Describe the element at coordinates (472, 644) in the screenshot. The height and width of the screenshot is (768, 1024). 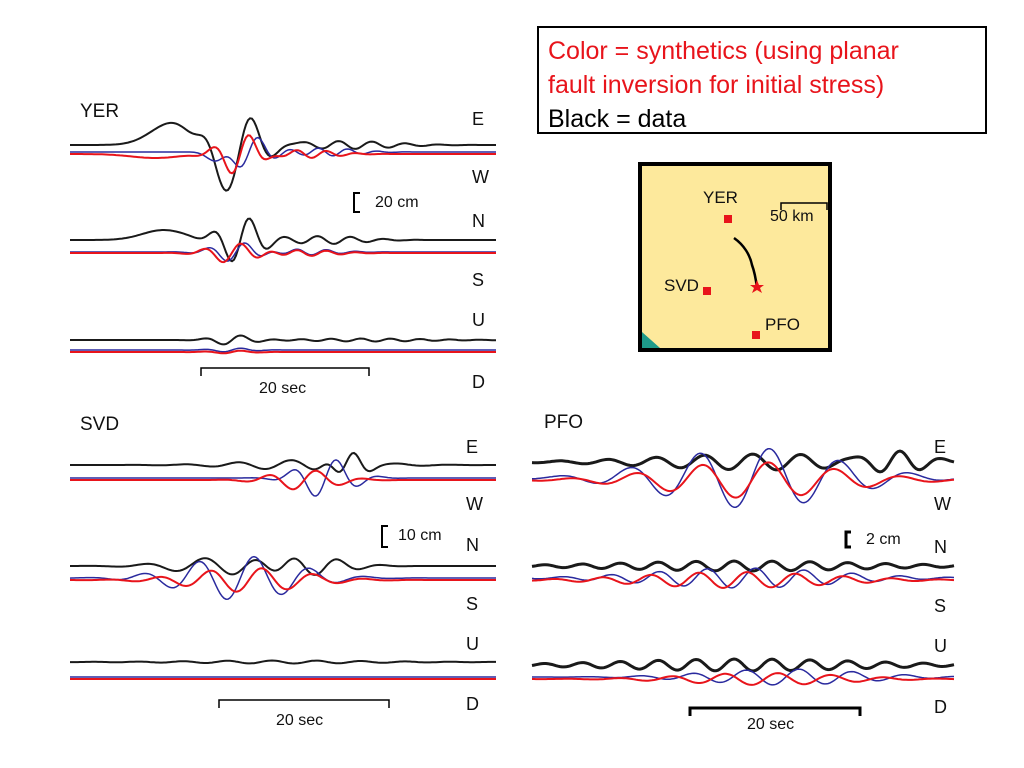
I see `svd-component-u: U` at that location.